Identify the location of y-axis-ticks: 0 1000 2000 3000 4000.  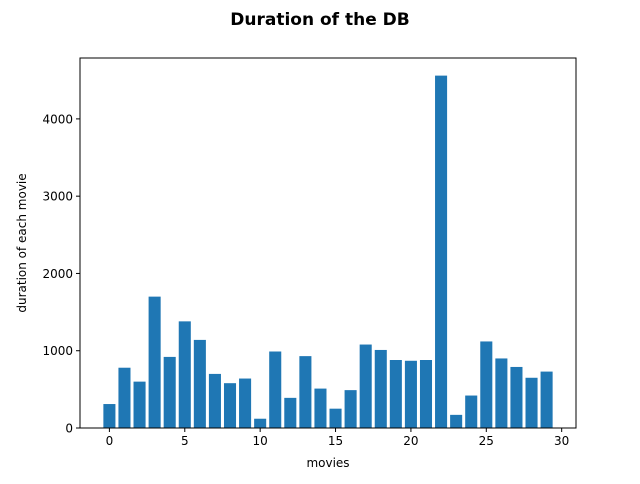
(61, 274).